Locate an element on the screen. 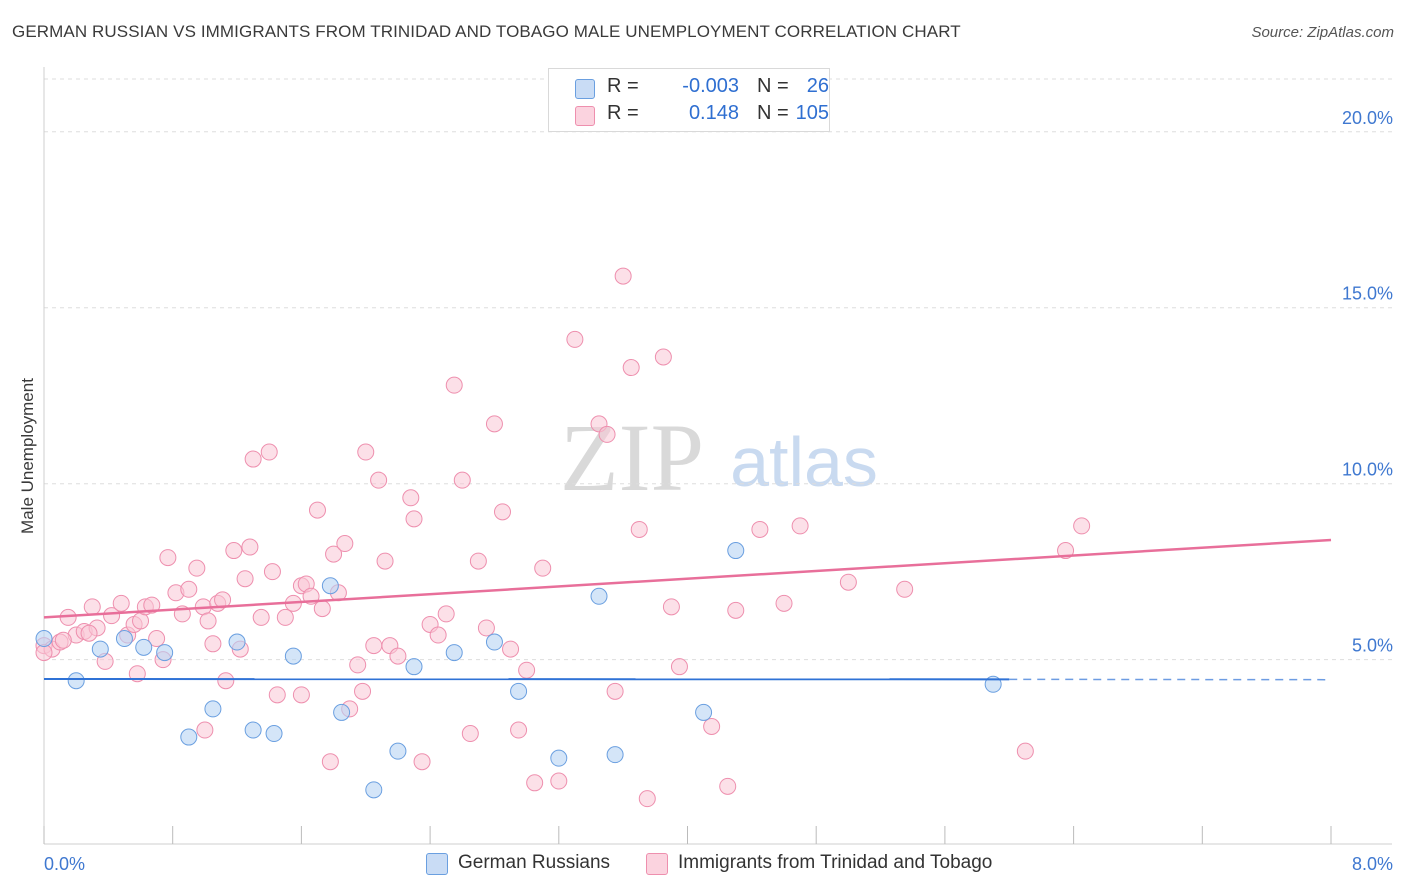  y-tick-label: 15.0% is located at coordinates (1367, 294).